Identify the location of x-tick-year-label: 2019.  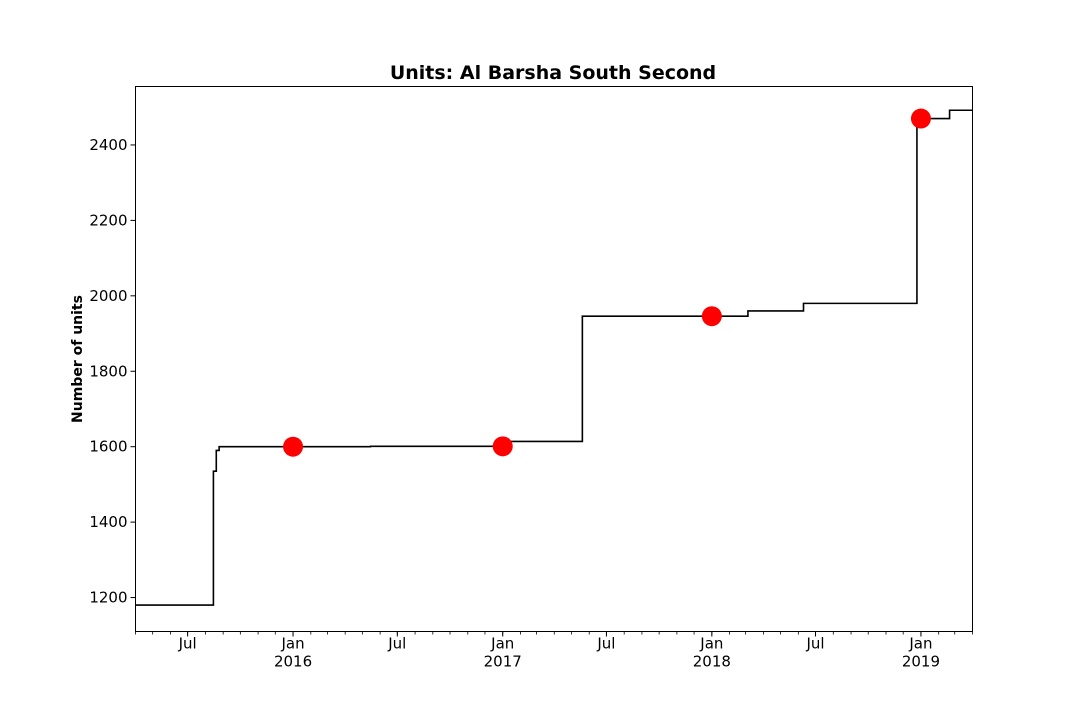
(921, 662).